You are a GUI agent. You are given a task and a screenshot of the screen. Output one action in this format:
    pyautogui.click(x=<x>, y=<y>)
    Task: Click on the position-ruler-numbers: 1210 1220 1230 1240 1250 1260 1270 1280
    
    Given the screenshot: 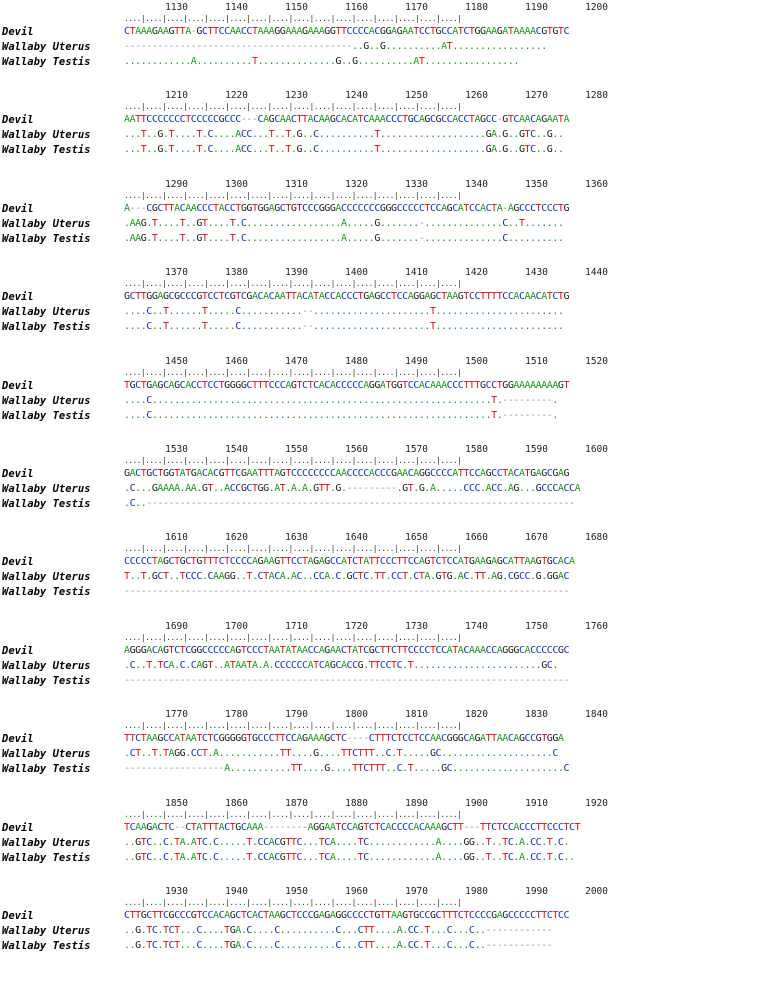 What is the action you would take?
    pyautogui.click(x=442, y=96)
    